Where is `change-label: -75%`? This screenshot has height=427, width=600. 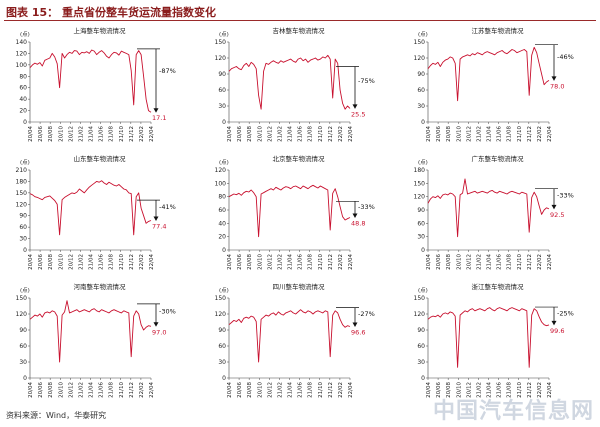 change-label: -75% is located at coordinates (366, 81).